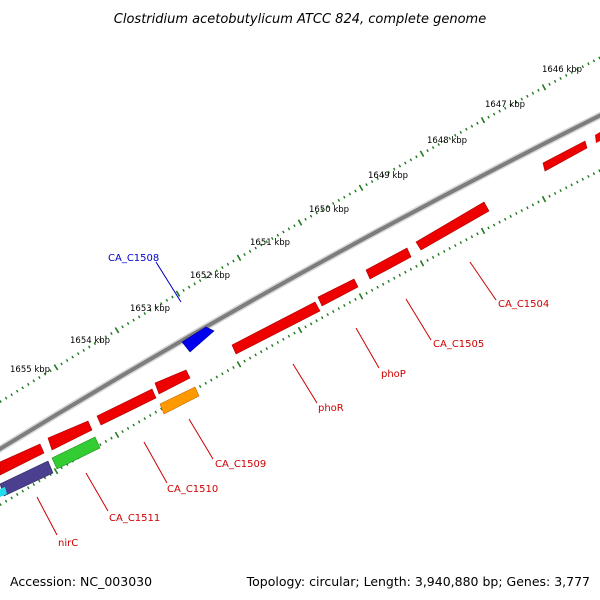 The image size is (600, 600). Describe the element at coordinates (447, 141) in the screenshot. I see `kbp-label: 1648 kbp` at that location.